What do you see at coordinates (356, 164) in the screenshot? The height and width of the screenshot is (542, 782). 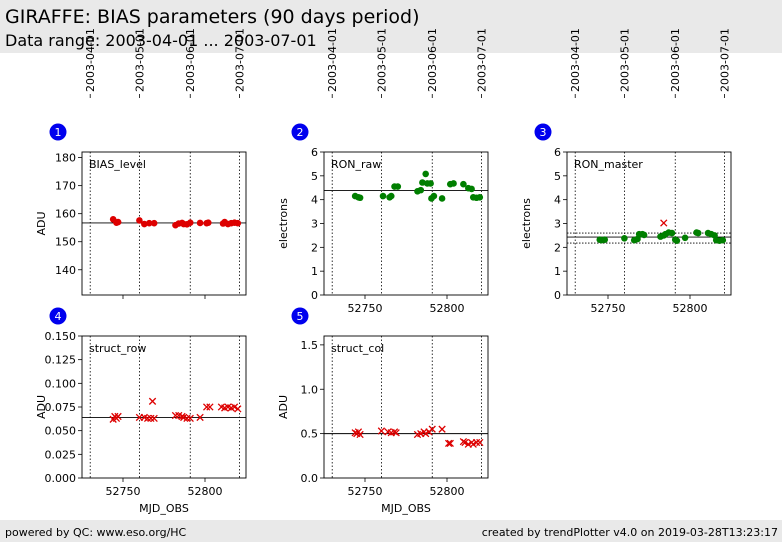 I see `panel-title: RON_raw` at bounding box center [356, 164].